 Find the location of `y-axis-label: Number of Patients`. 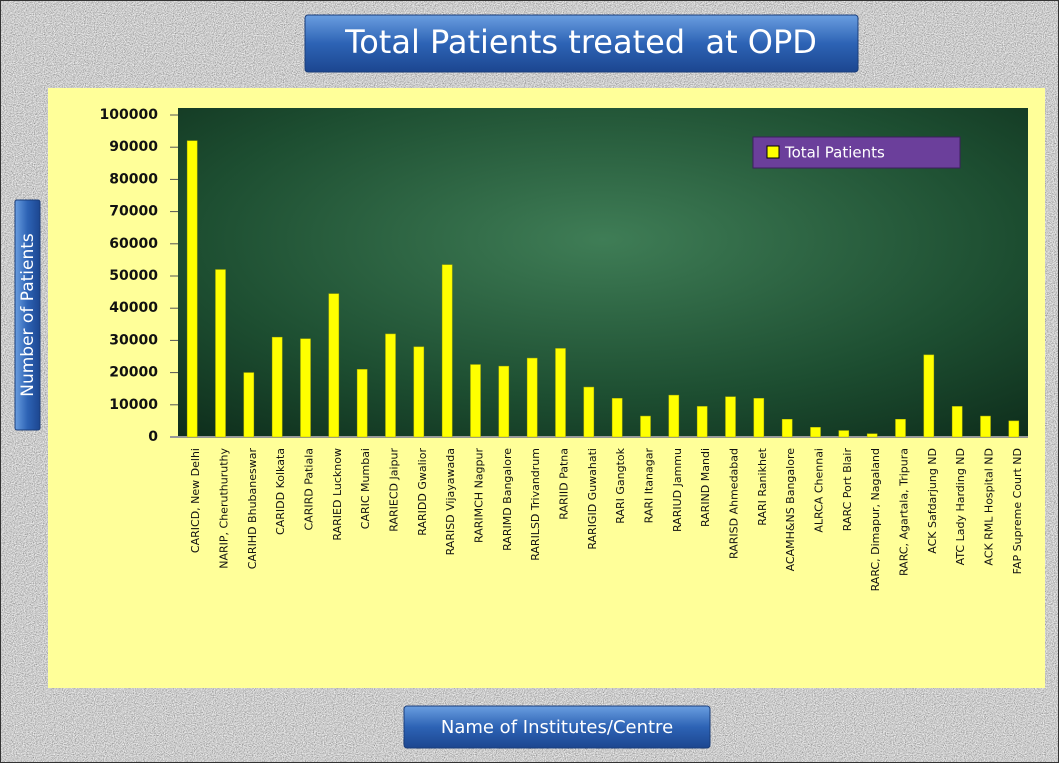

y-axis-label: Number of Patients is located at coordinates (28, 315).